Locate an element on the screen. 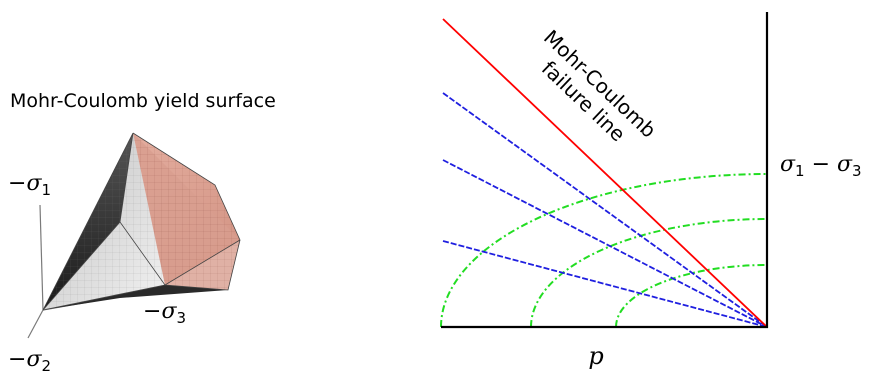  mohr-circle-small is located at coordinates (691, 296).